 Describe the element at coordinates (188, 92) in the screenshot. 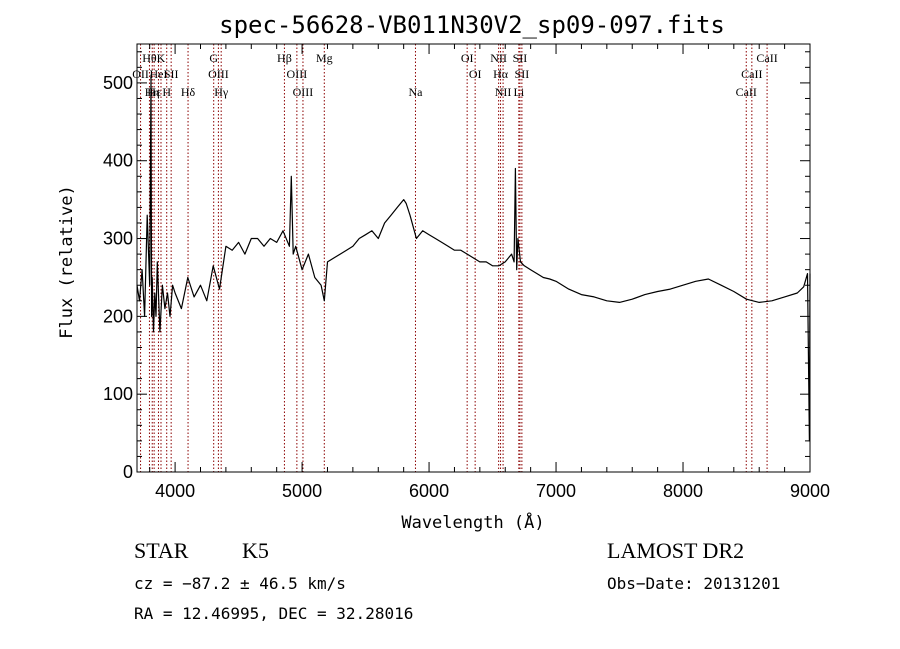

I see `line-label: Hδ` at that location.